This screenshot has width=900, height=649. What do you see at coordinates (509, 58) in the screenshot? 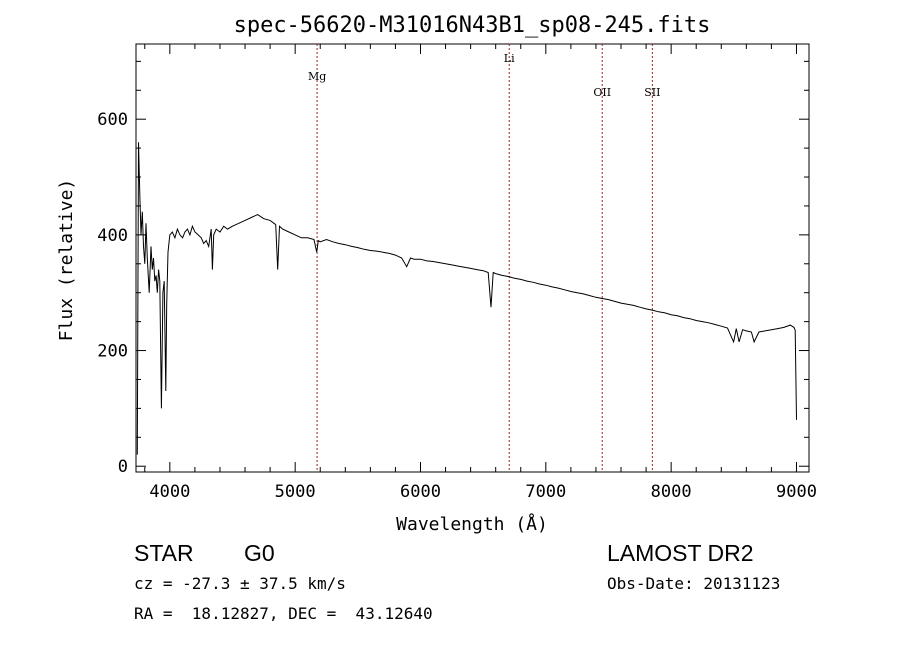
I see `spectral-line-label: Li` at bounding box center [509, 58].